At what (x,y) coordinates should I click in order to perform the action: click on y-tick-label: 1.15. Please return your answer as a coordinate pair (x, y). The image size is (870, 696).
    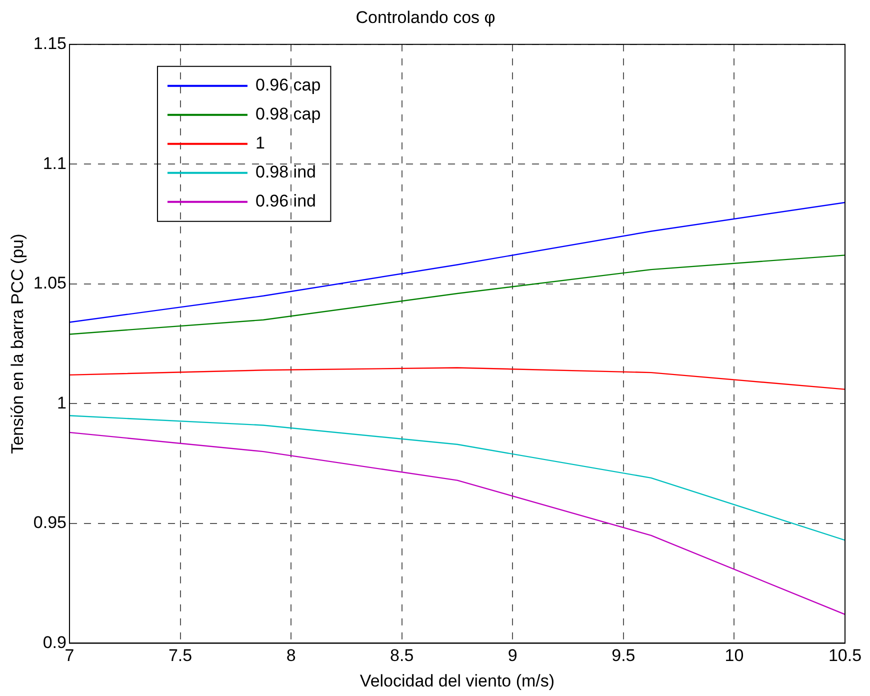
    Looking at the image, I should click on (49, 44).